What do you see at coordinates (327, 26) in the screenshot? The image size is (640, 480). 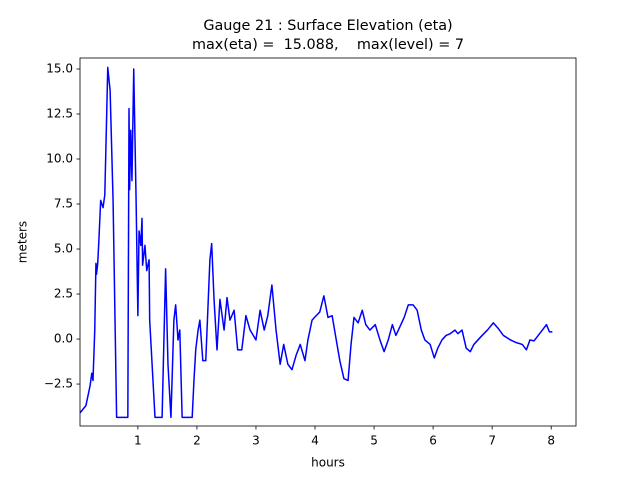 I see `chart-title: Gauge 21 : Surface Elevation (eta)` at bounding box center [327, 26].